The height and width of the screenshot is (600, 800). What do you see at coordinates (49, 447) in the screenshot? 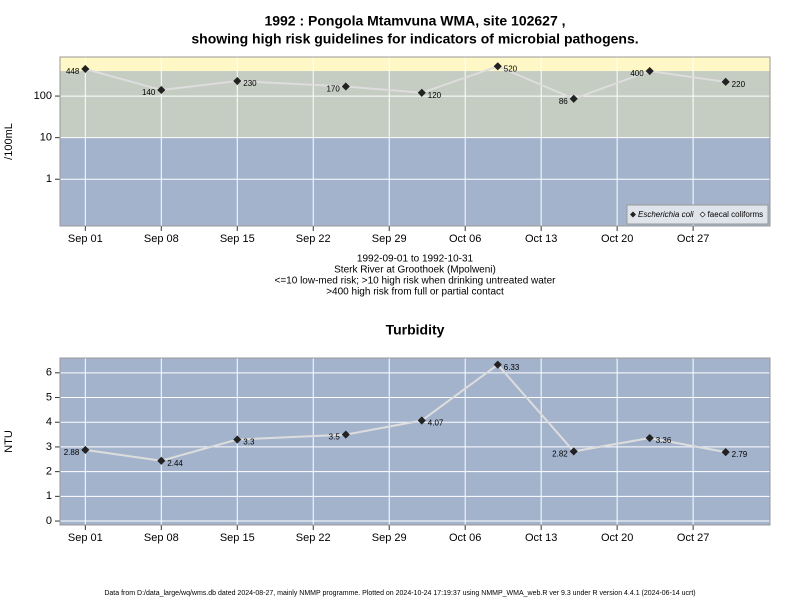
I see `y-tick-label: 3` at bounding box center [49, 447].